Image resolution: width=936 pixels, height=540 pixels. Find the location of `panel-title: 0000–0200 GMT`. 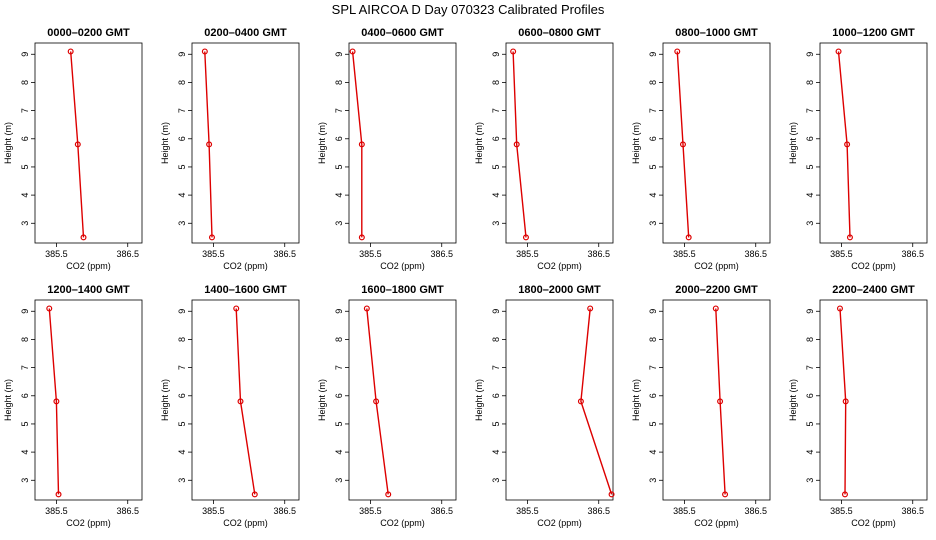

panel-title: 0000–0200 GMT is located at coordinates (88, 33).